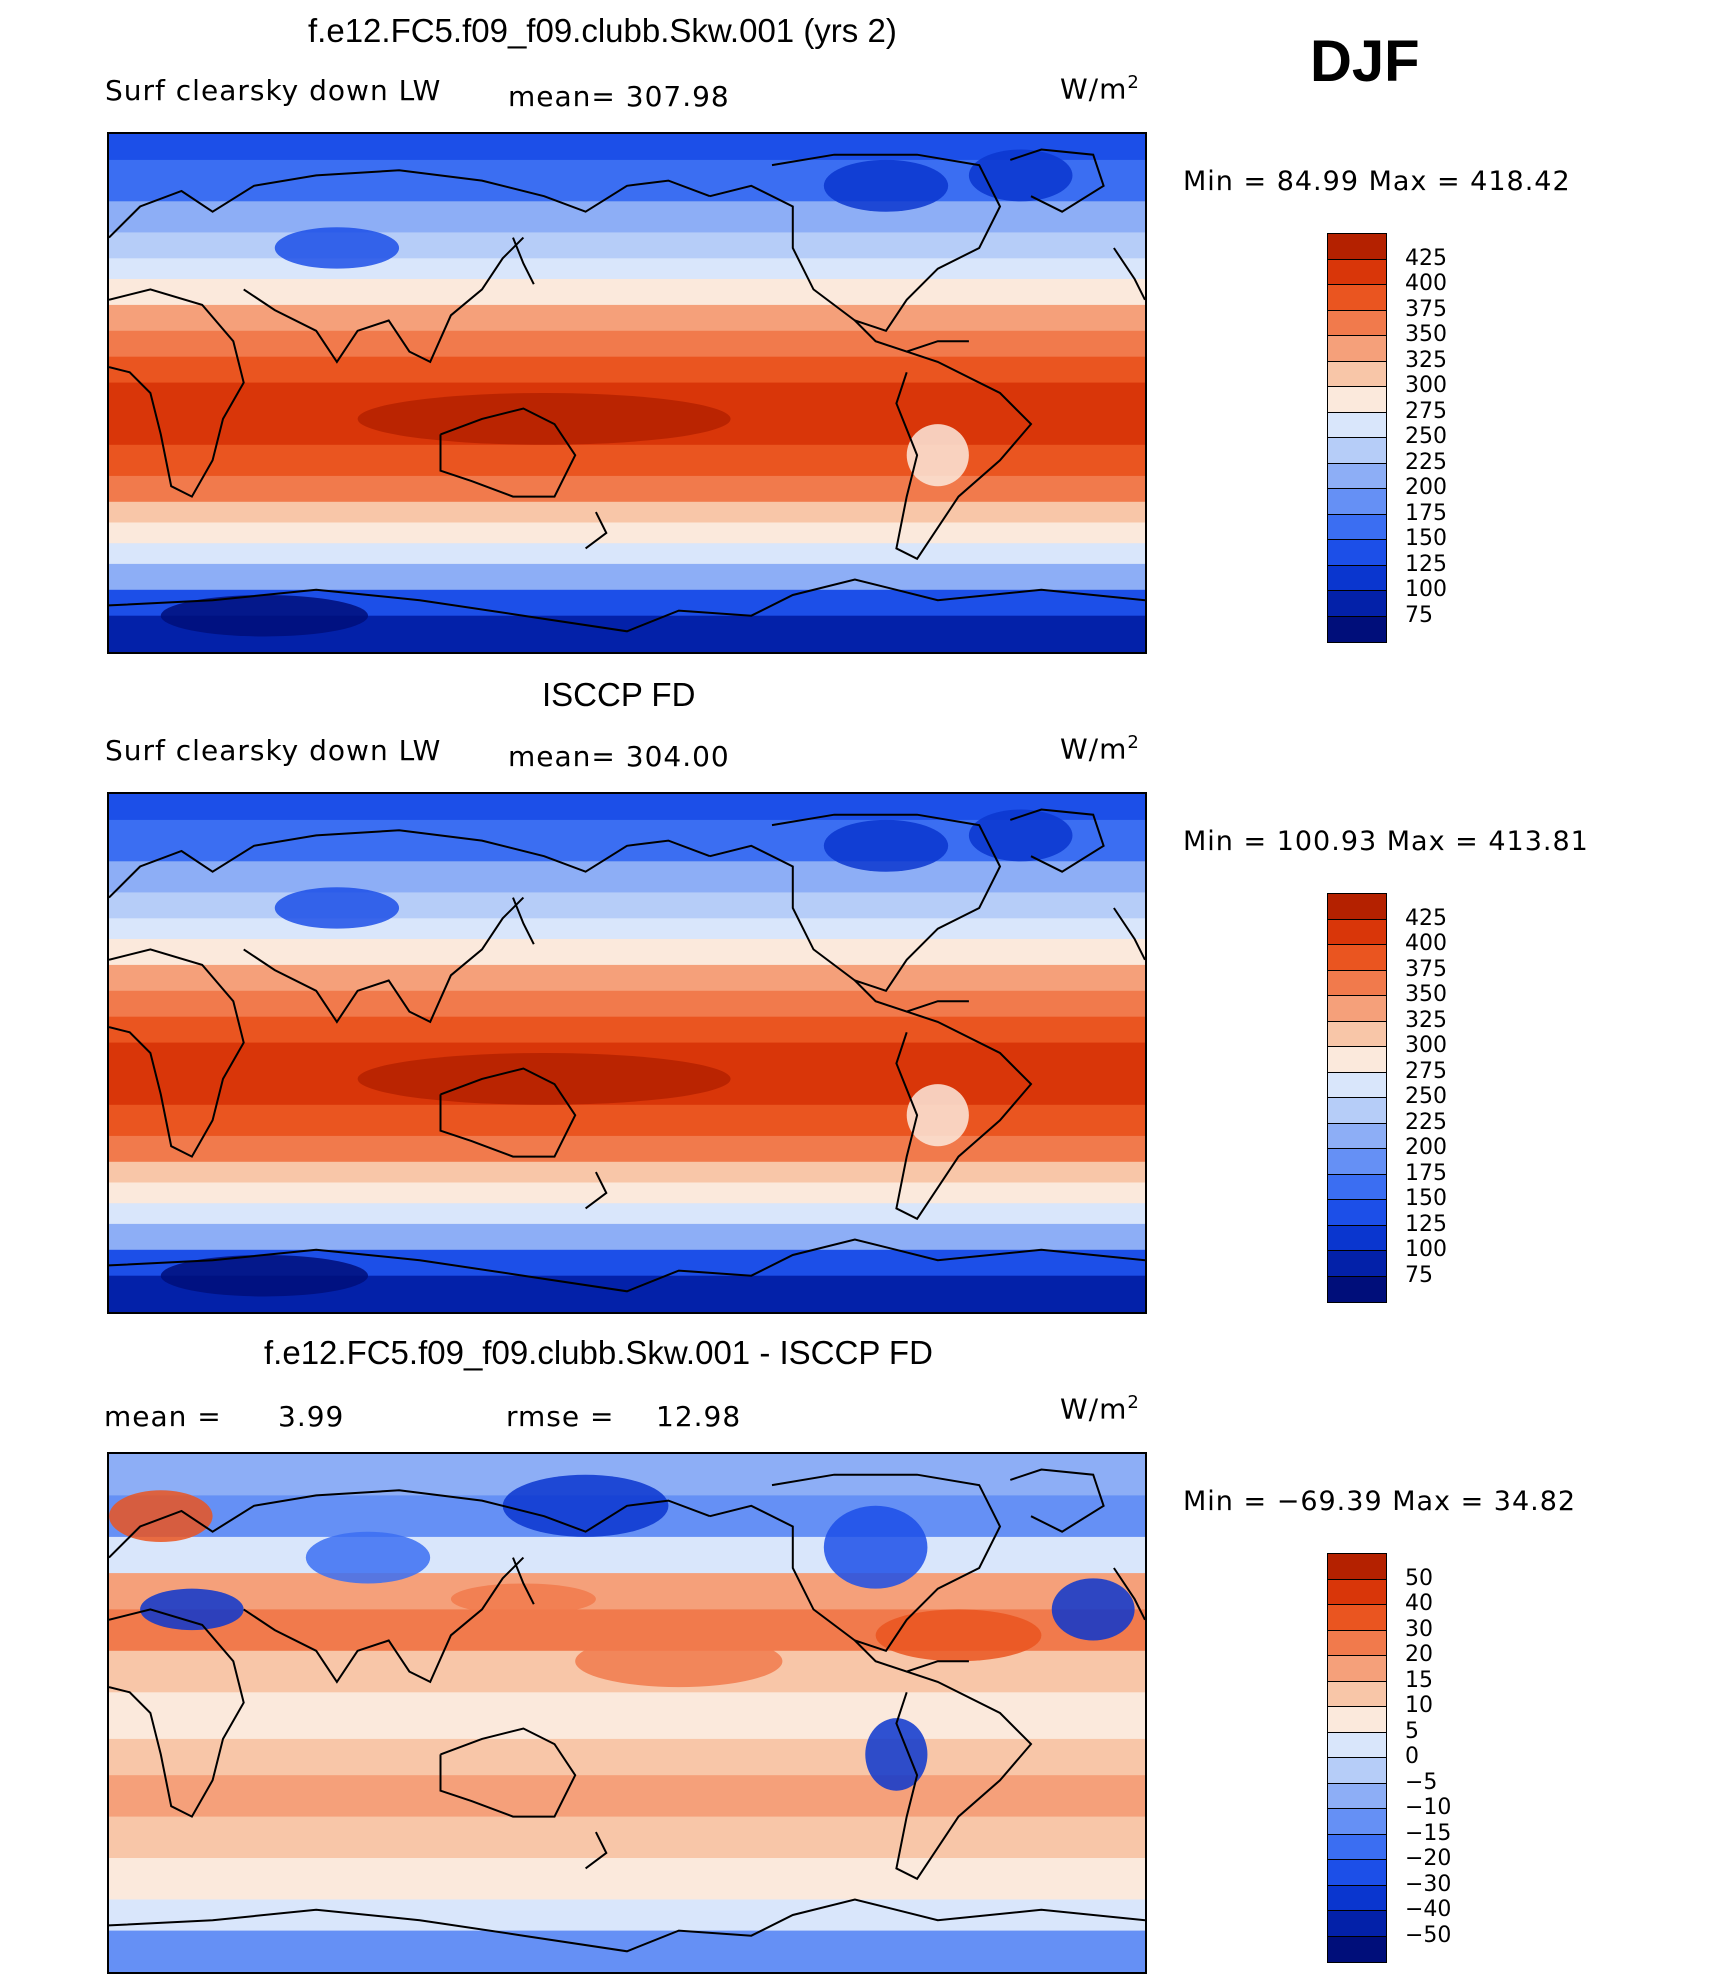 Image resolution: width=1710 pixels, height=1979 pixels. I want to click on panel-3-colorbar-box, so click(1357, 1758).